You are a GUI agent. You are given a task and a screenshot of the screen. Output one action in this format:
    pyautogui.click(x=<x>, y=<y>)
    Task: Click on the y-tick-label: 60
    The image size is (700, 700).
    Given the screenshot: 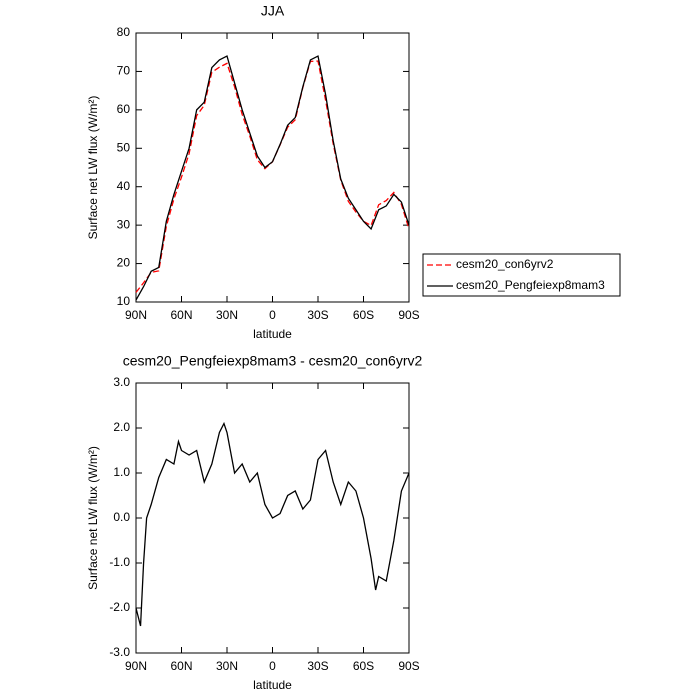 What is the action you would take?
    pyautogui.click(x=124, y=109)
    